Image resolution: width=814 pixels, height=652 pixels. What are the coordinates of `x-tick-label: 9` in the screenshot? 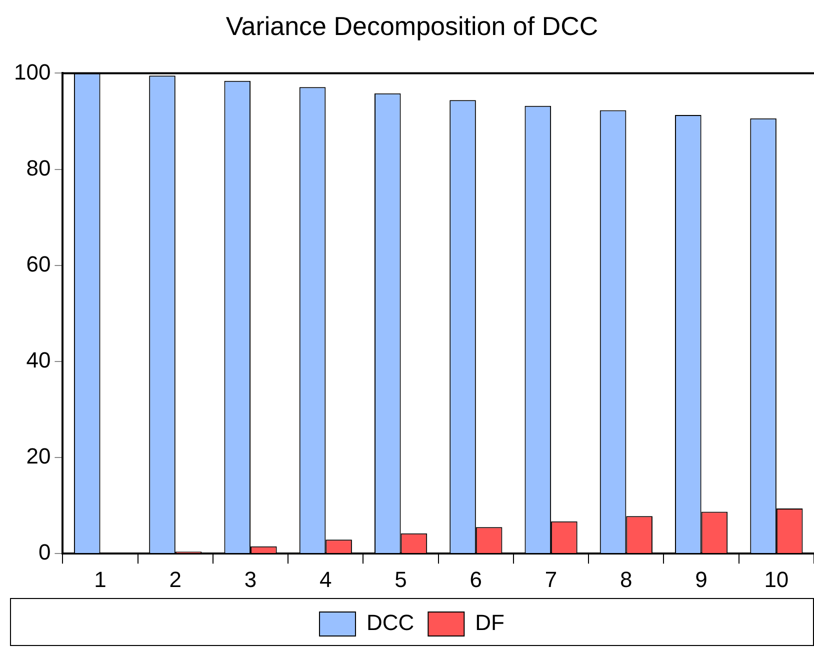 It's located at (701, 579).